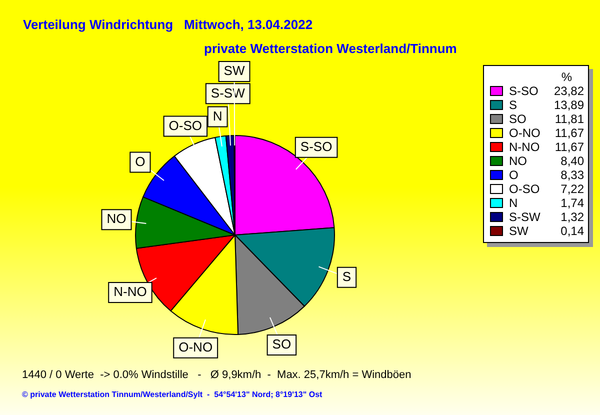  What do you see at coordinates (518, 119) in the screenshot?
I see `legend-label: SO` at bounding box center [518, 119].